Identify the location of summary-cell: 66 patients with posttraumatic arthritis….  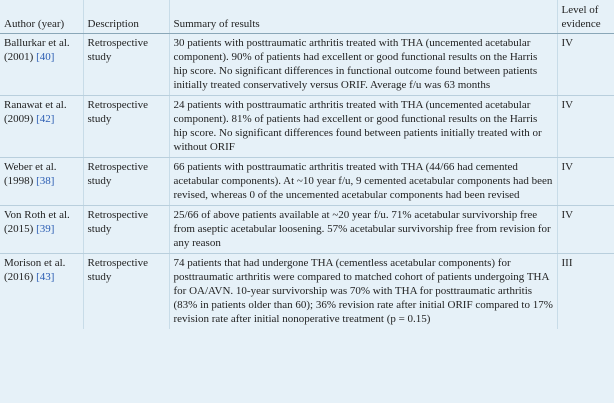
(362, 181).